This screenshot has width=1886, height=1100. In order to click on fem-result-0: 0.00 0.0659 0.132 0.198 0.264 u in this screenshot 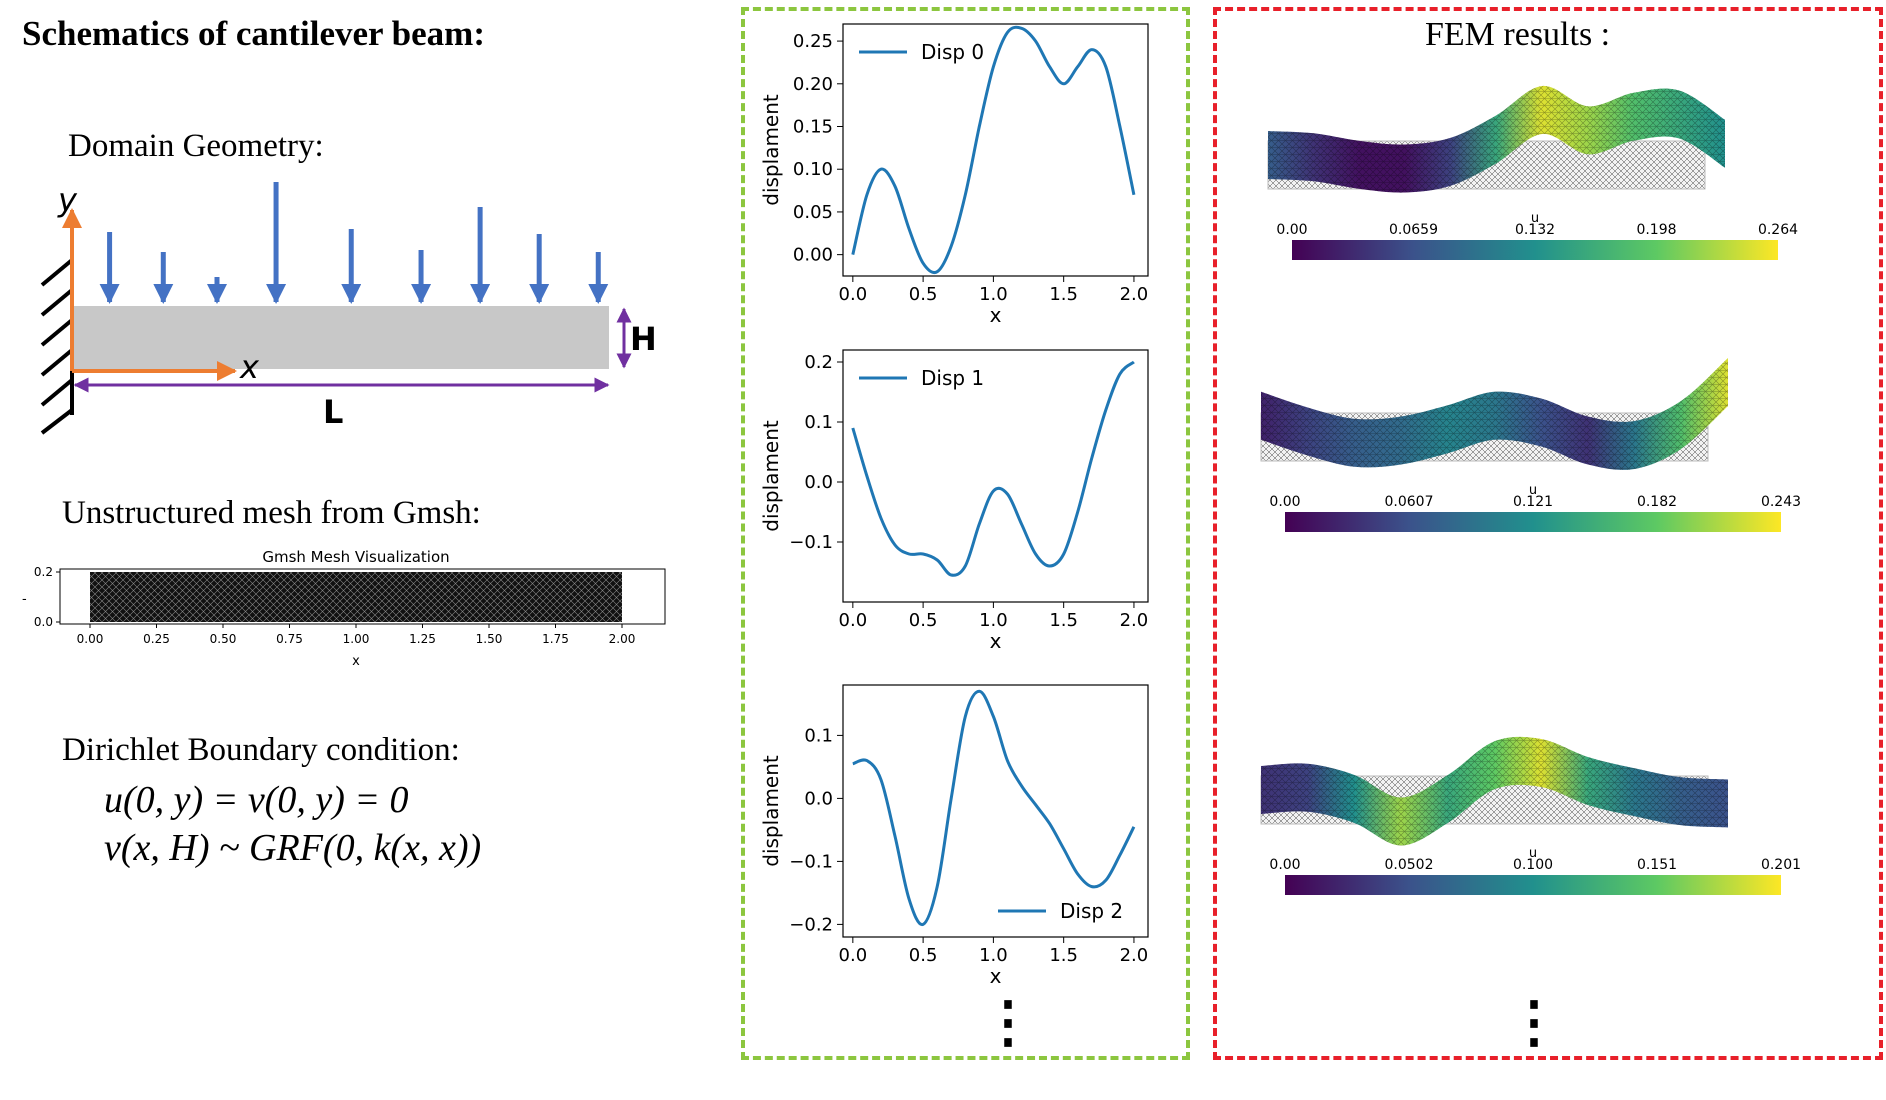, I will do `click(1532, 172)`.